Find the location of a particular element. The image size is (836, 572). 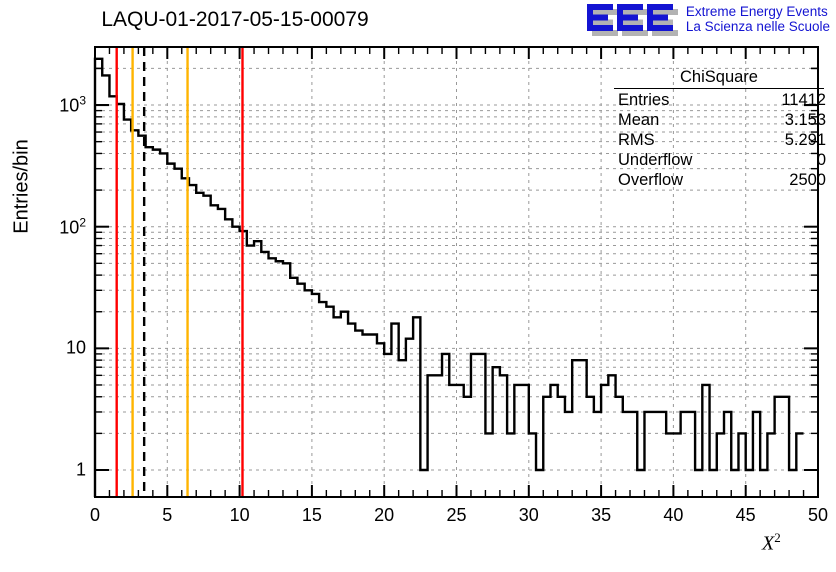

stats-row: Overflow 2500 is located at coordinates (719, 180).